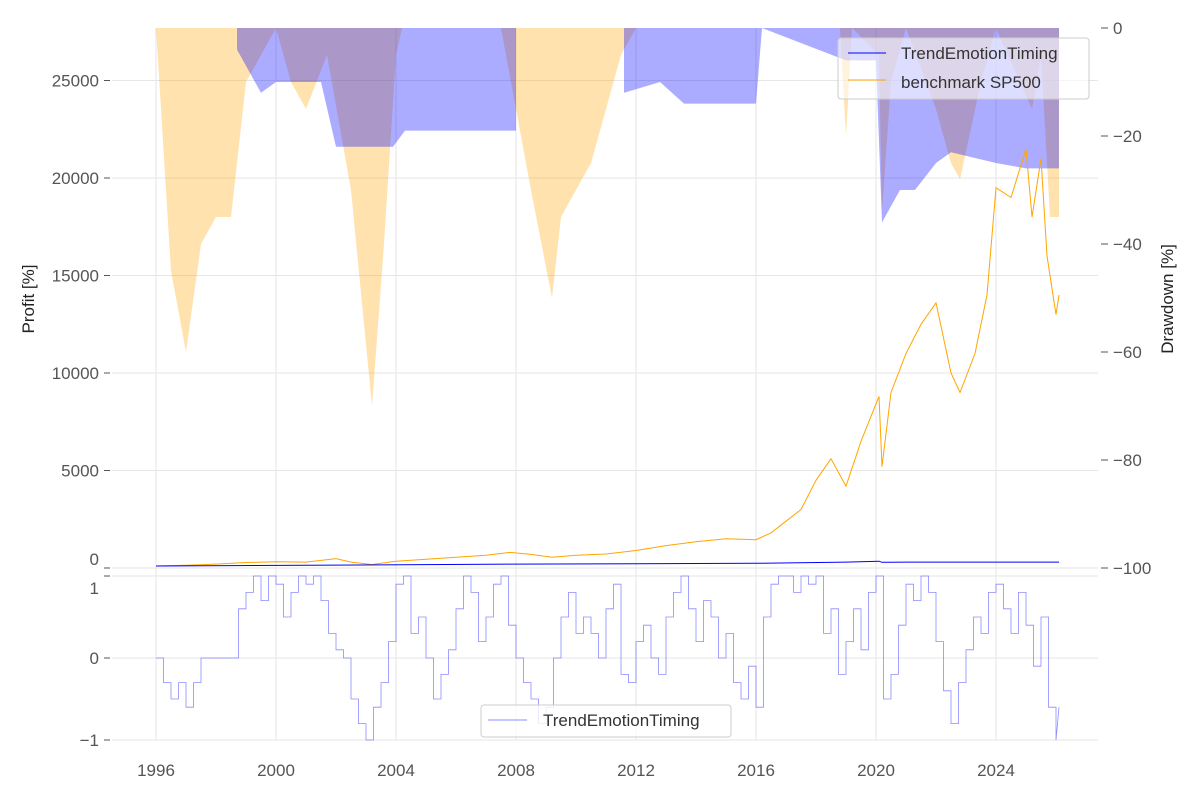 The height and width of the screenshot is (805, 1200). What do you see at coordinates (80, 471) in the screenshot?
I see `y-tick-label: 5000` at bounding box center [80, 471].